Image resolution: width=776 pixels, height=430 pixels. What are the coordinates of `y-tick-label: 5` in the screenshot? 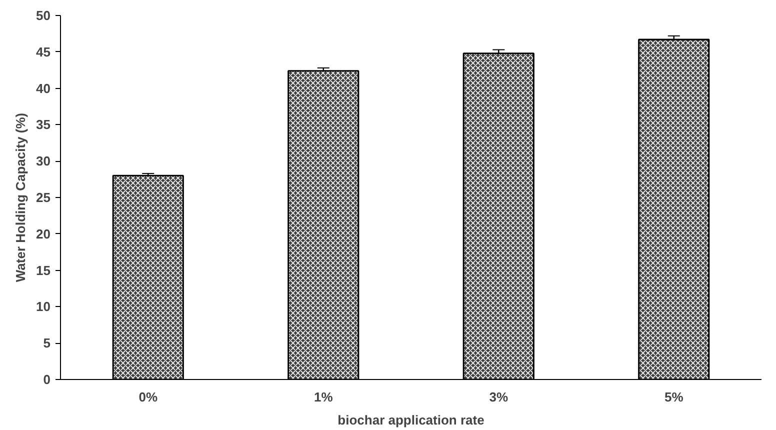 It's located at (47, 343).